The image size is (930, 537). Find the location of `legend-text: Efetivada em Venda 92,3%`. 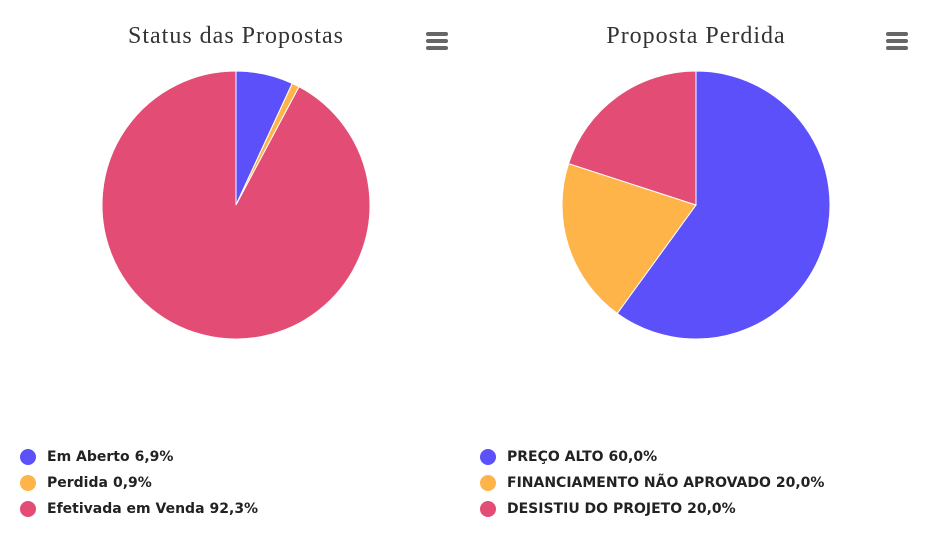

legend-text: Efetivada em Venda 92,3% is located at coordinates (152, 509).